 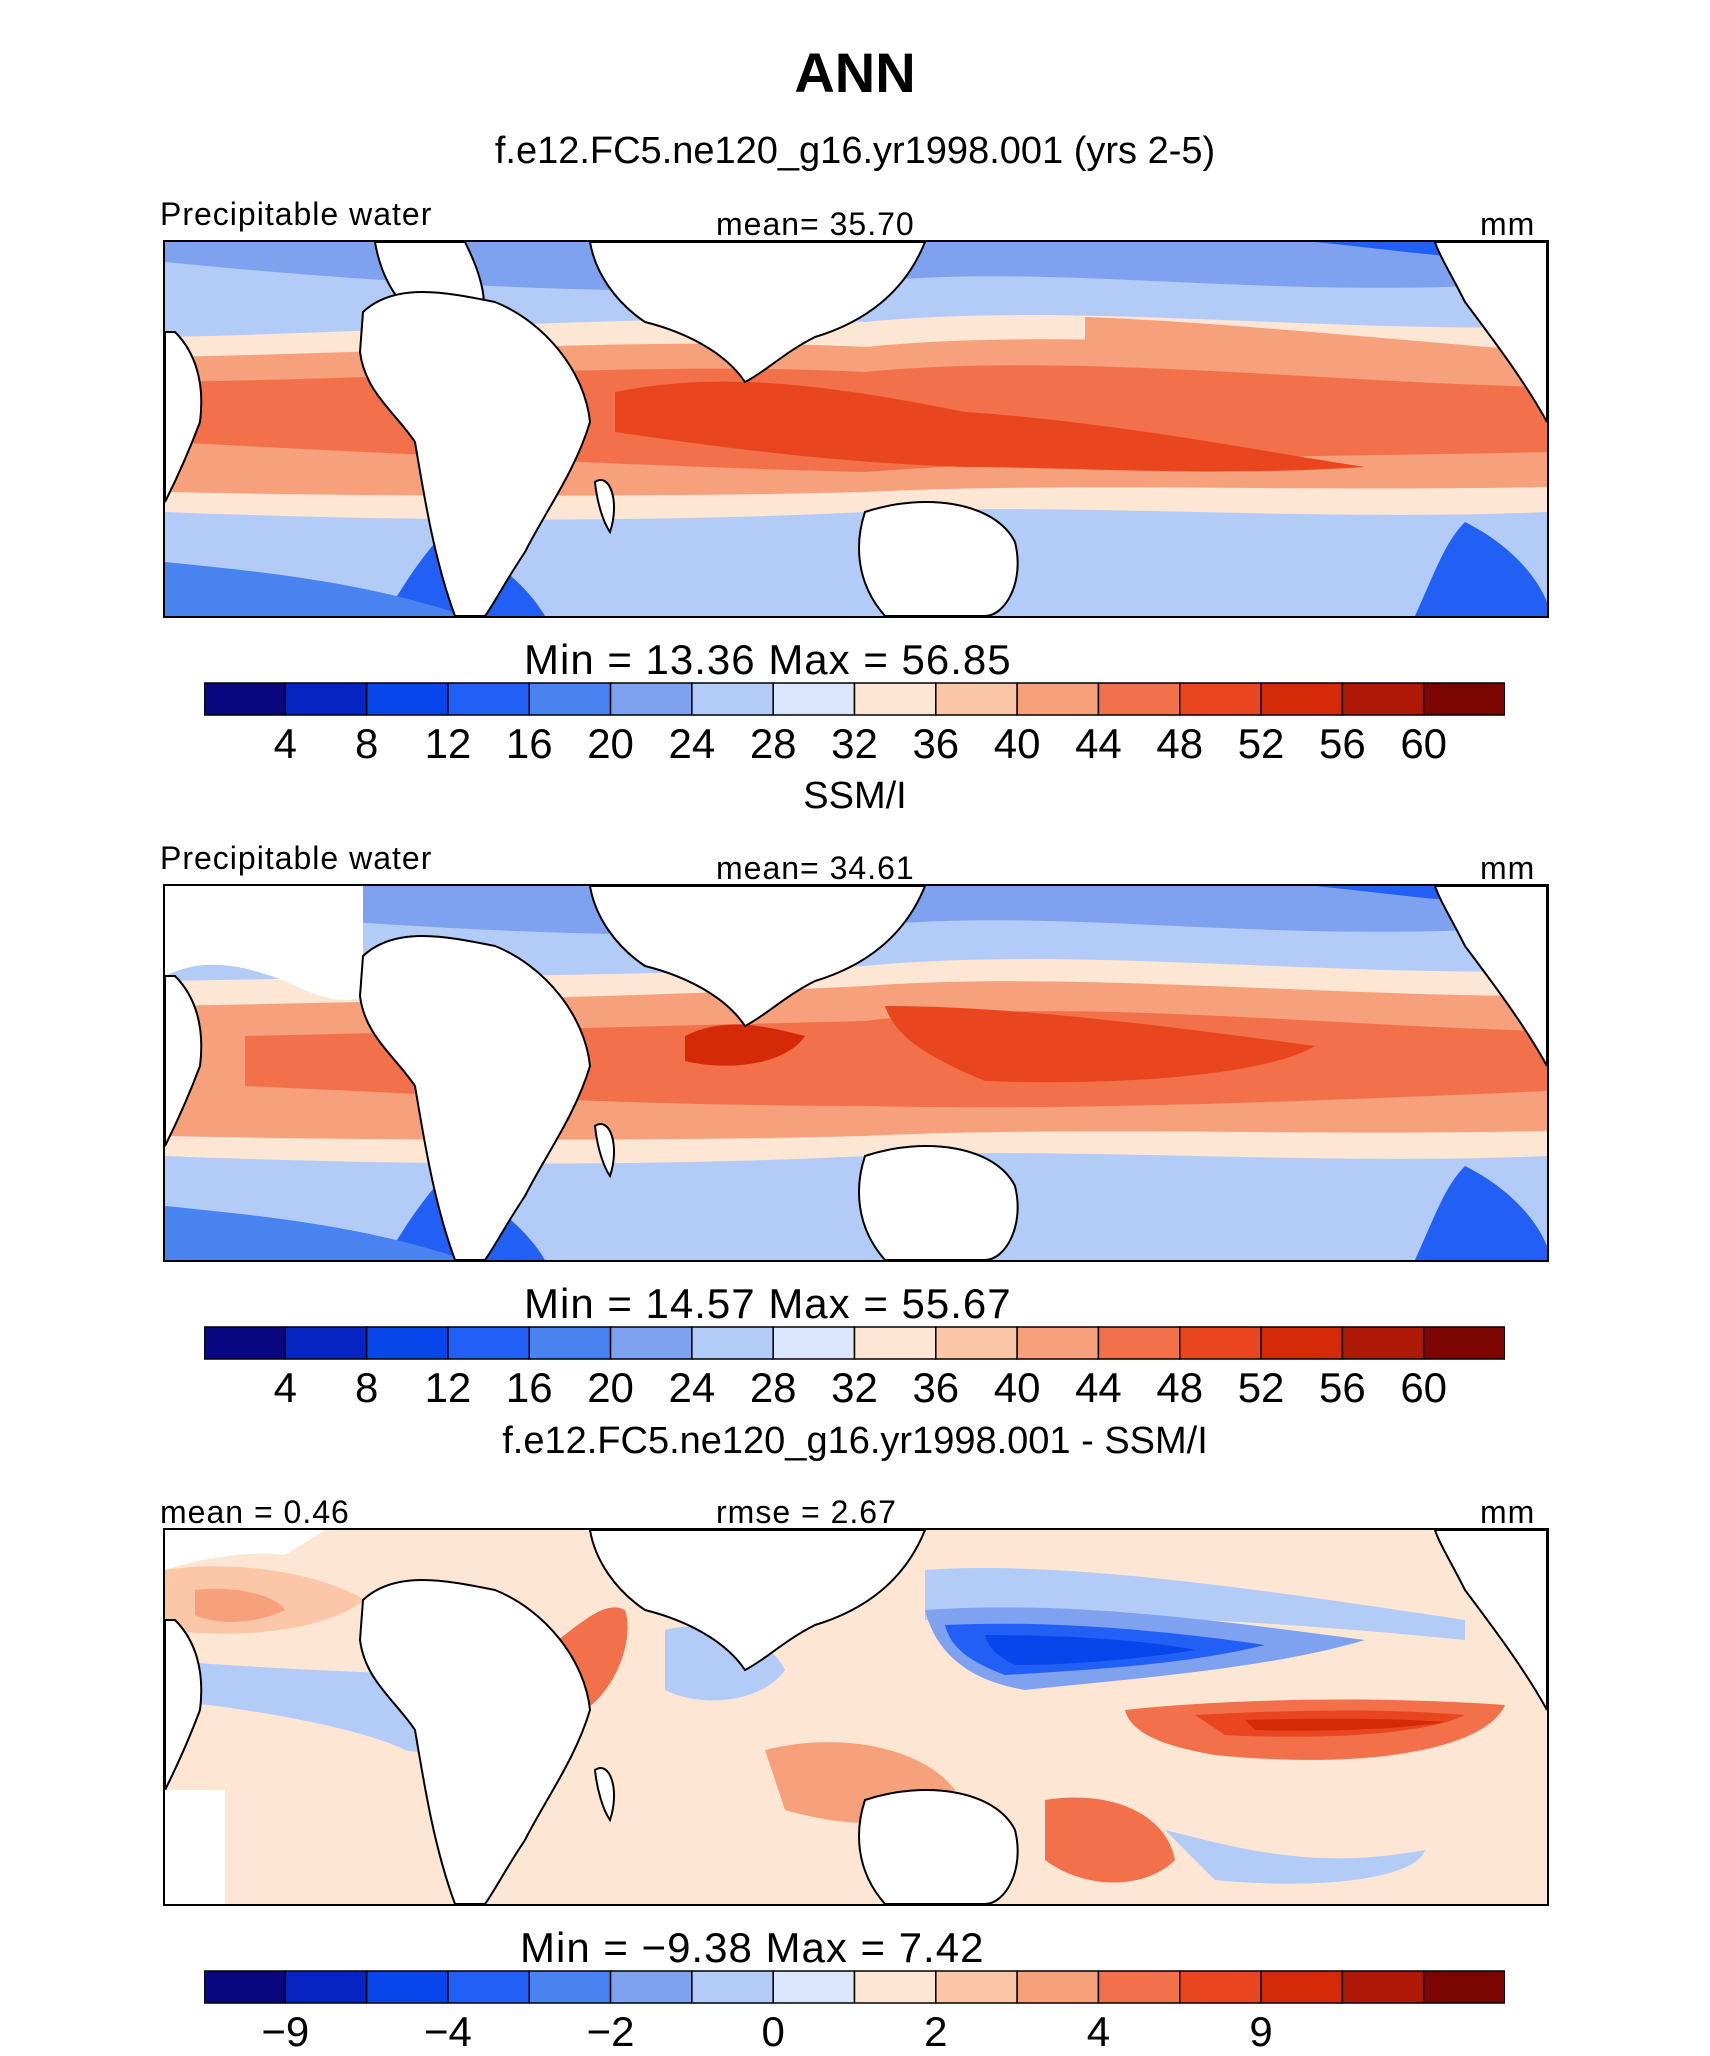 I want to click on colorbar-tick-label: 0, so click(x=773, y=2031).